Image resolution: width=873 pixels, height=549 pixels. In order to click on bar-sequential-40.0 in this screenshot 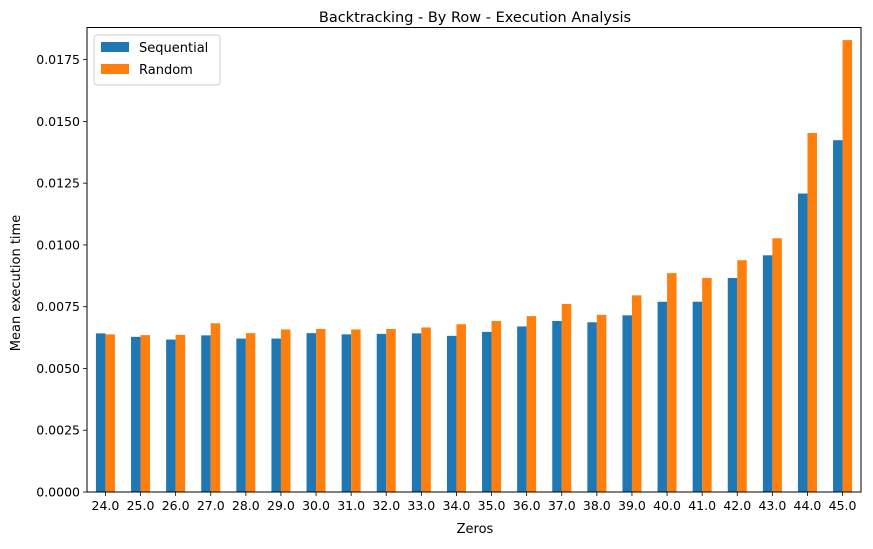, I will do `click(662, 396)`.